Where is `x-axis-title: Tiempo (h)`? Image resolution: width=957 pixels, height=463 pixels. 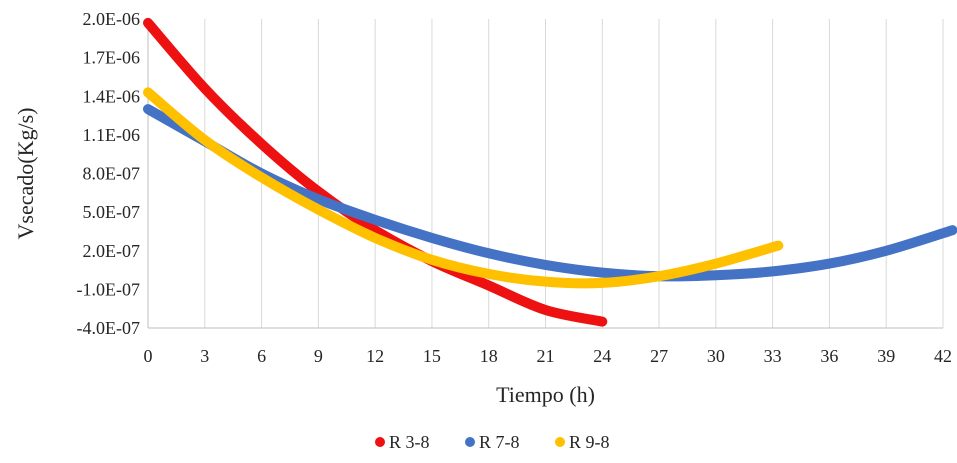
x-axis-title: Tiempo (h) is located at coordinates (545, 394).